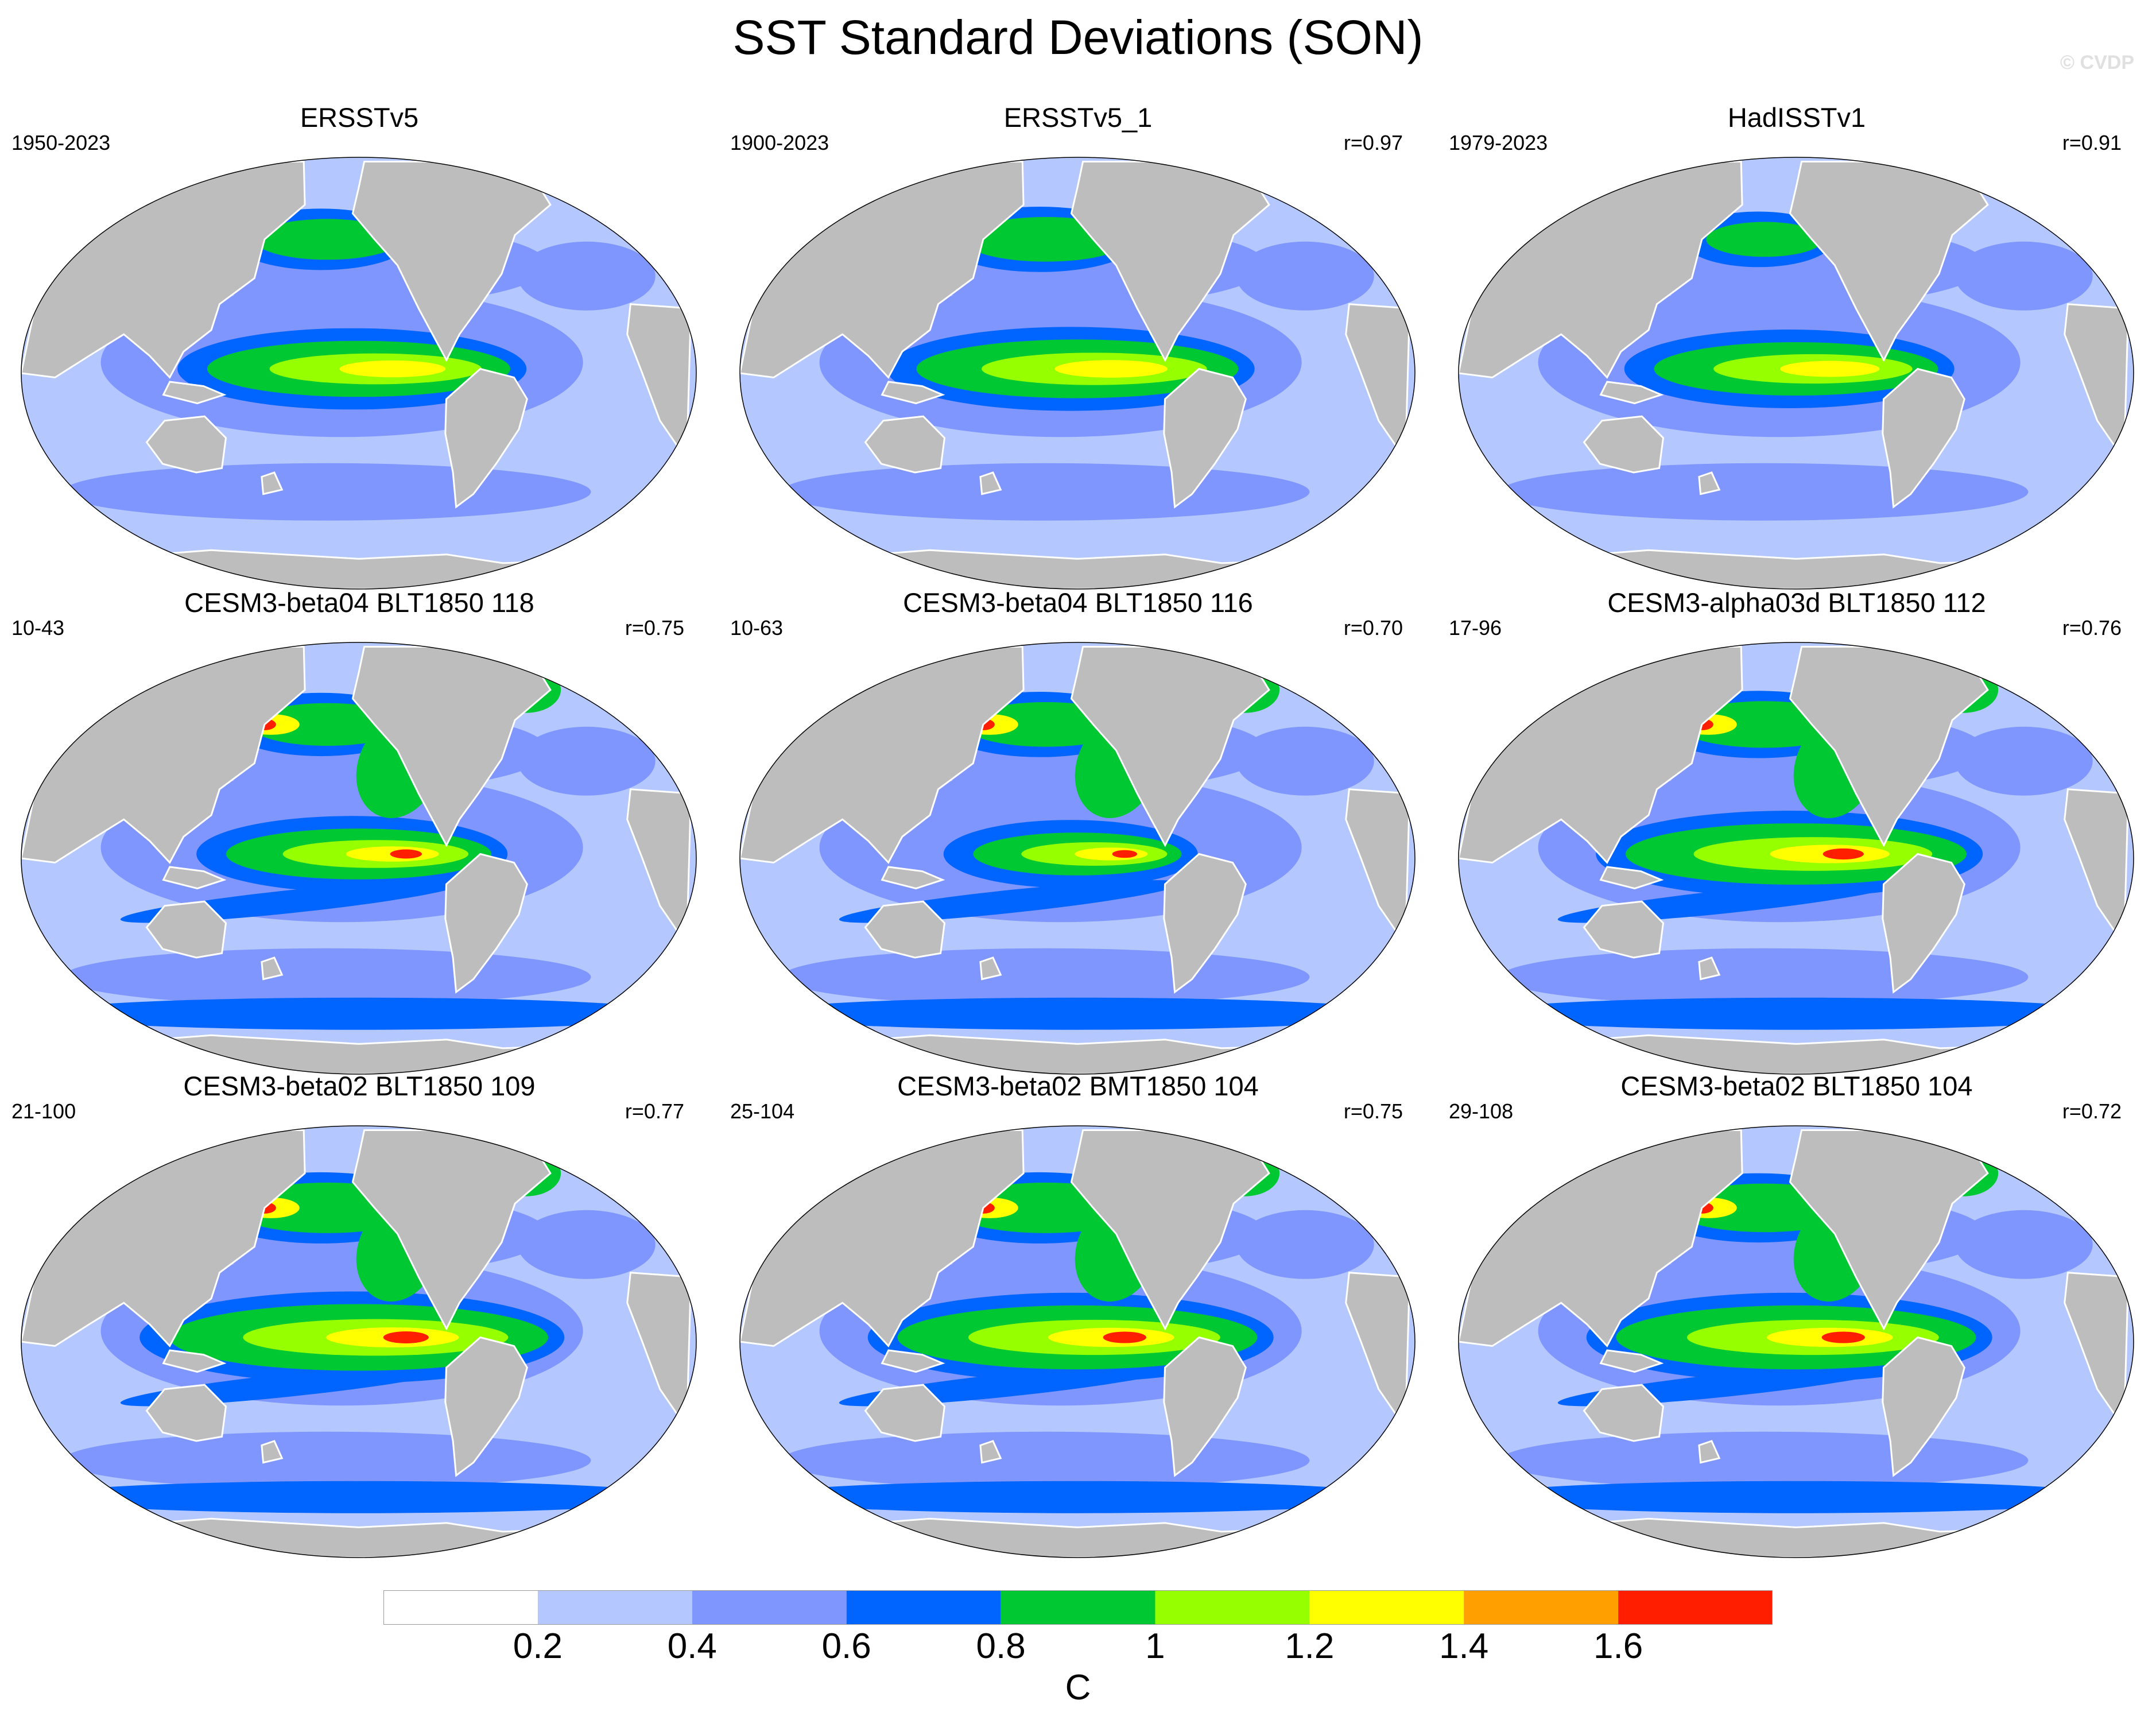  What do you see at coordinates (359, 118) in the screenshot?
I see `panel-title: ERSSTv5` at bounding box center [359, 118].